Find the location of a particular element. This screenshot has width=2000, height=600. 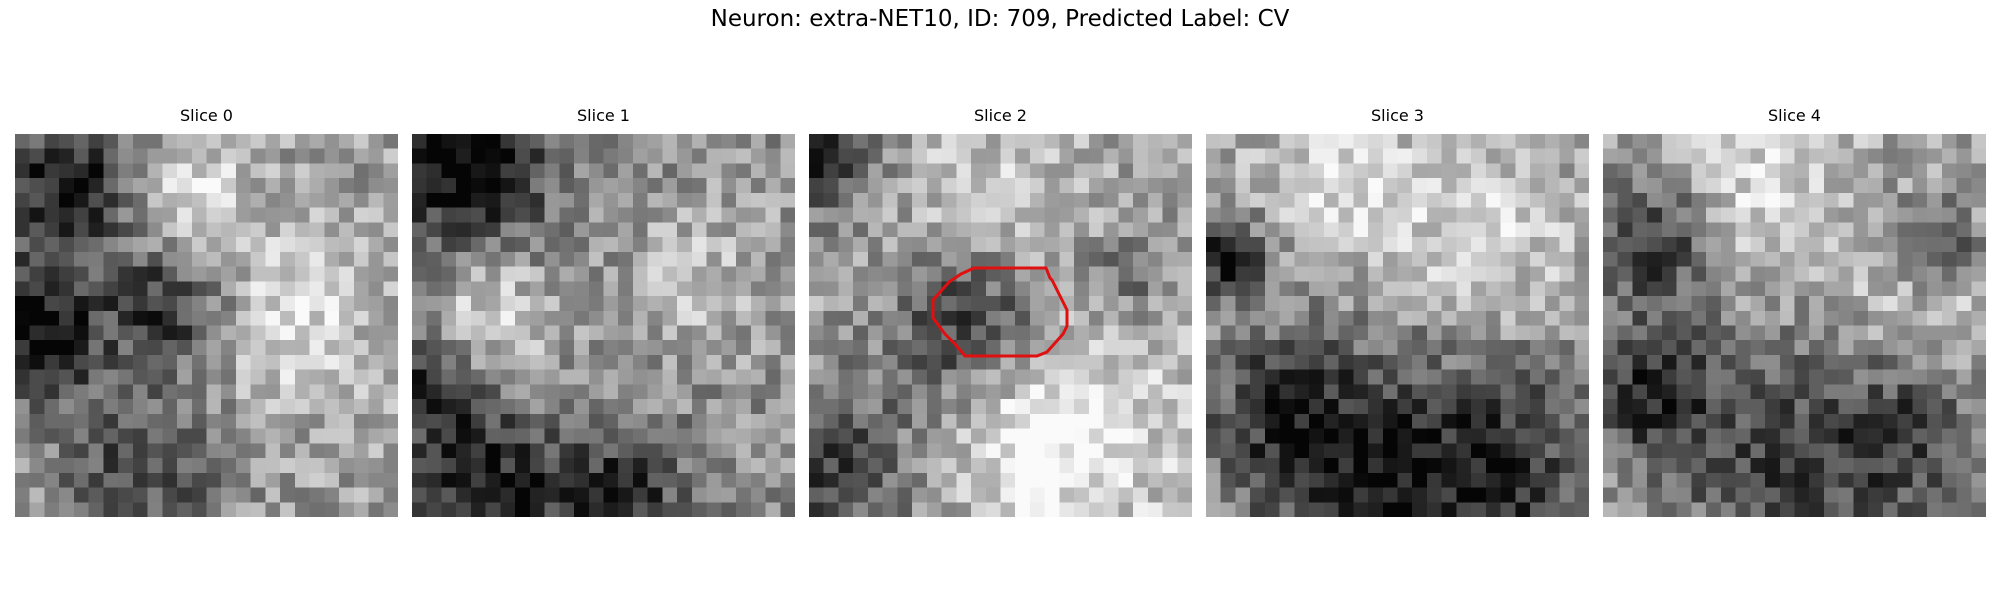

roi-contour is located at coordinates (1000, 312).